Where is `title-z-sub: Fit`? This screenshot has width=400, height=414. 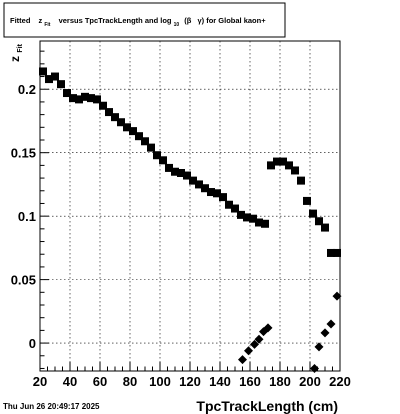 title-z-sub: Fit is located at coordinates (47, 25).